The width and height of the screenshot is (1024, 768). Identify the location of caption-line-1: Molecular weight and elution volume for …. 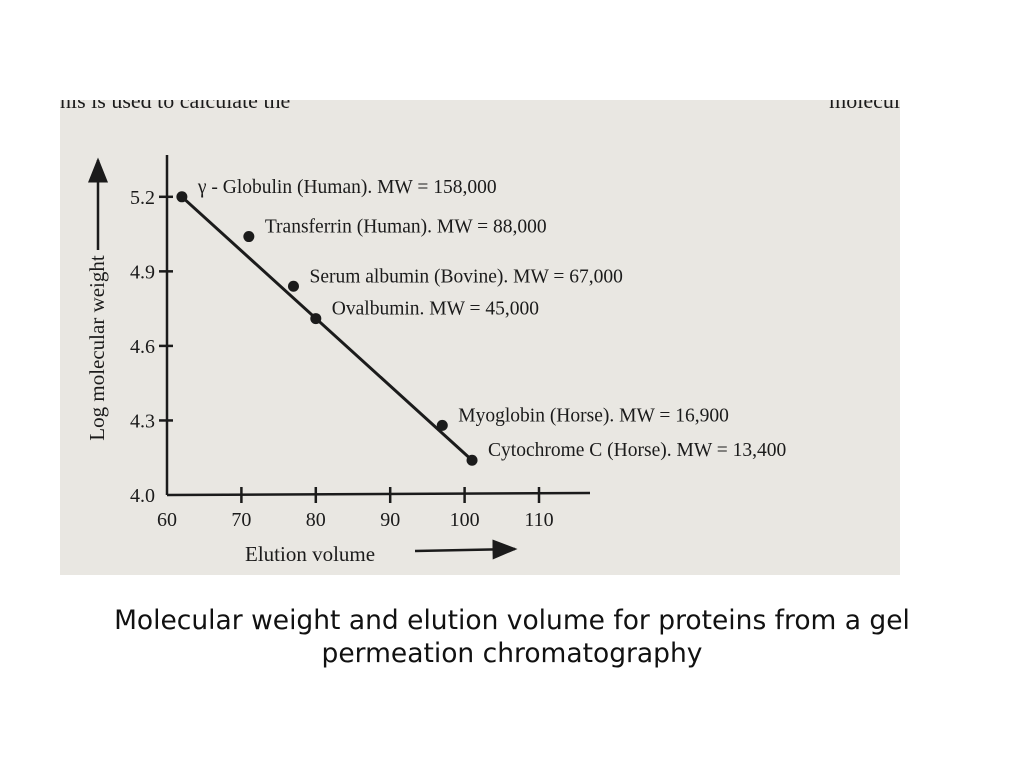
(512, 620).